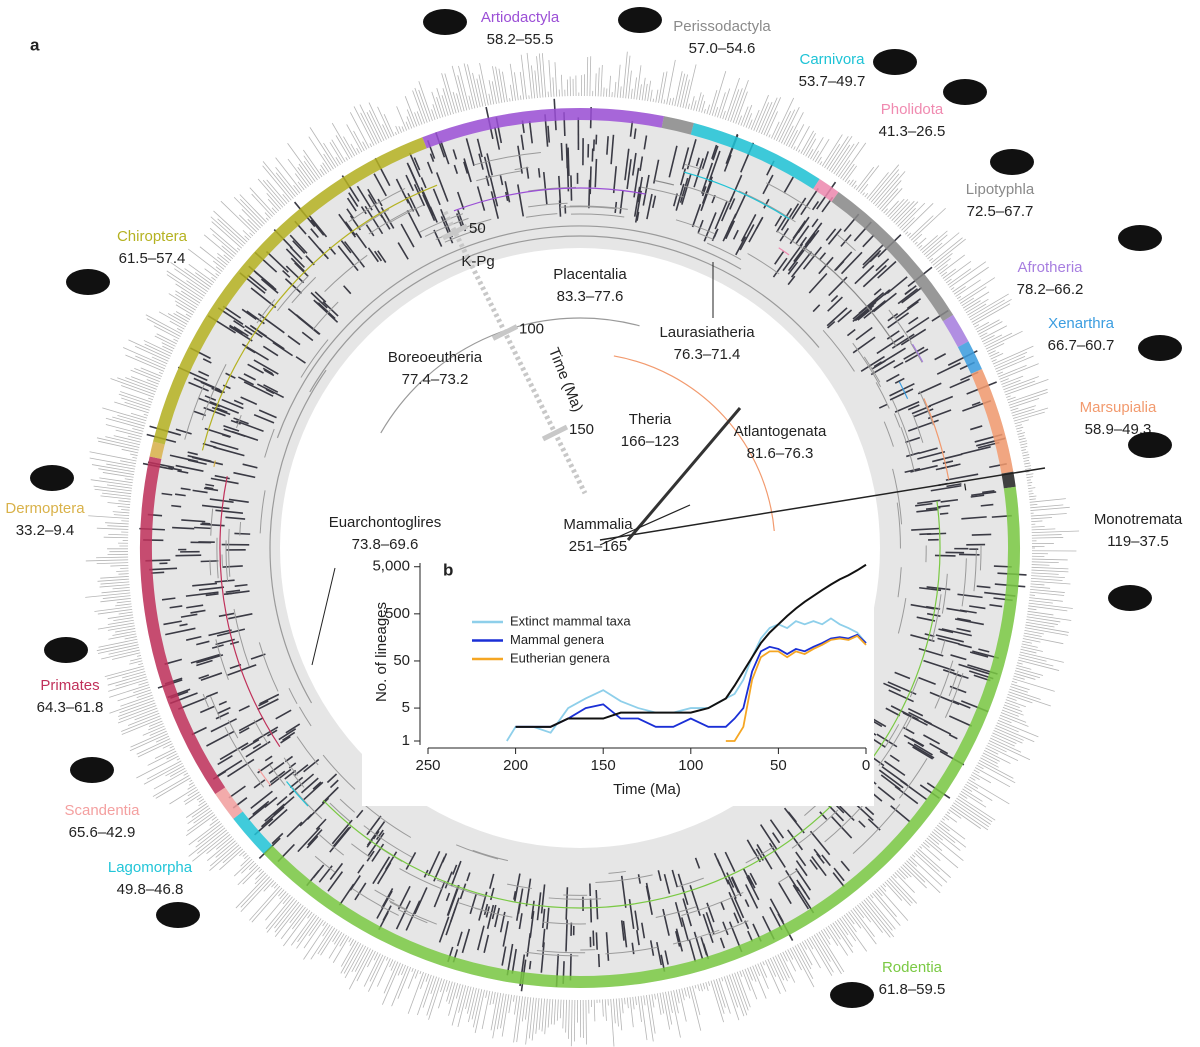 The image size is (1200, 1047). Describe the element at coordinates (1118, 429) in the screenshot. I see `clade-range: 58.9–49.3` at that location.